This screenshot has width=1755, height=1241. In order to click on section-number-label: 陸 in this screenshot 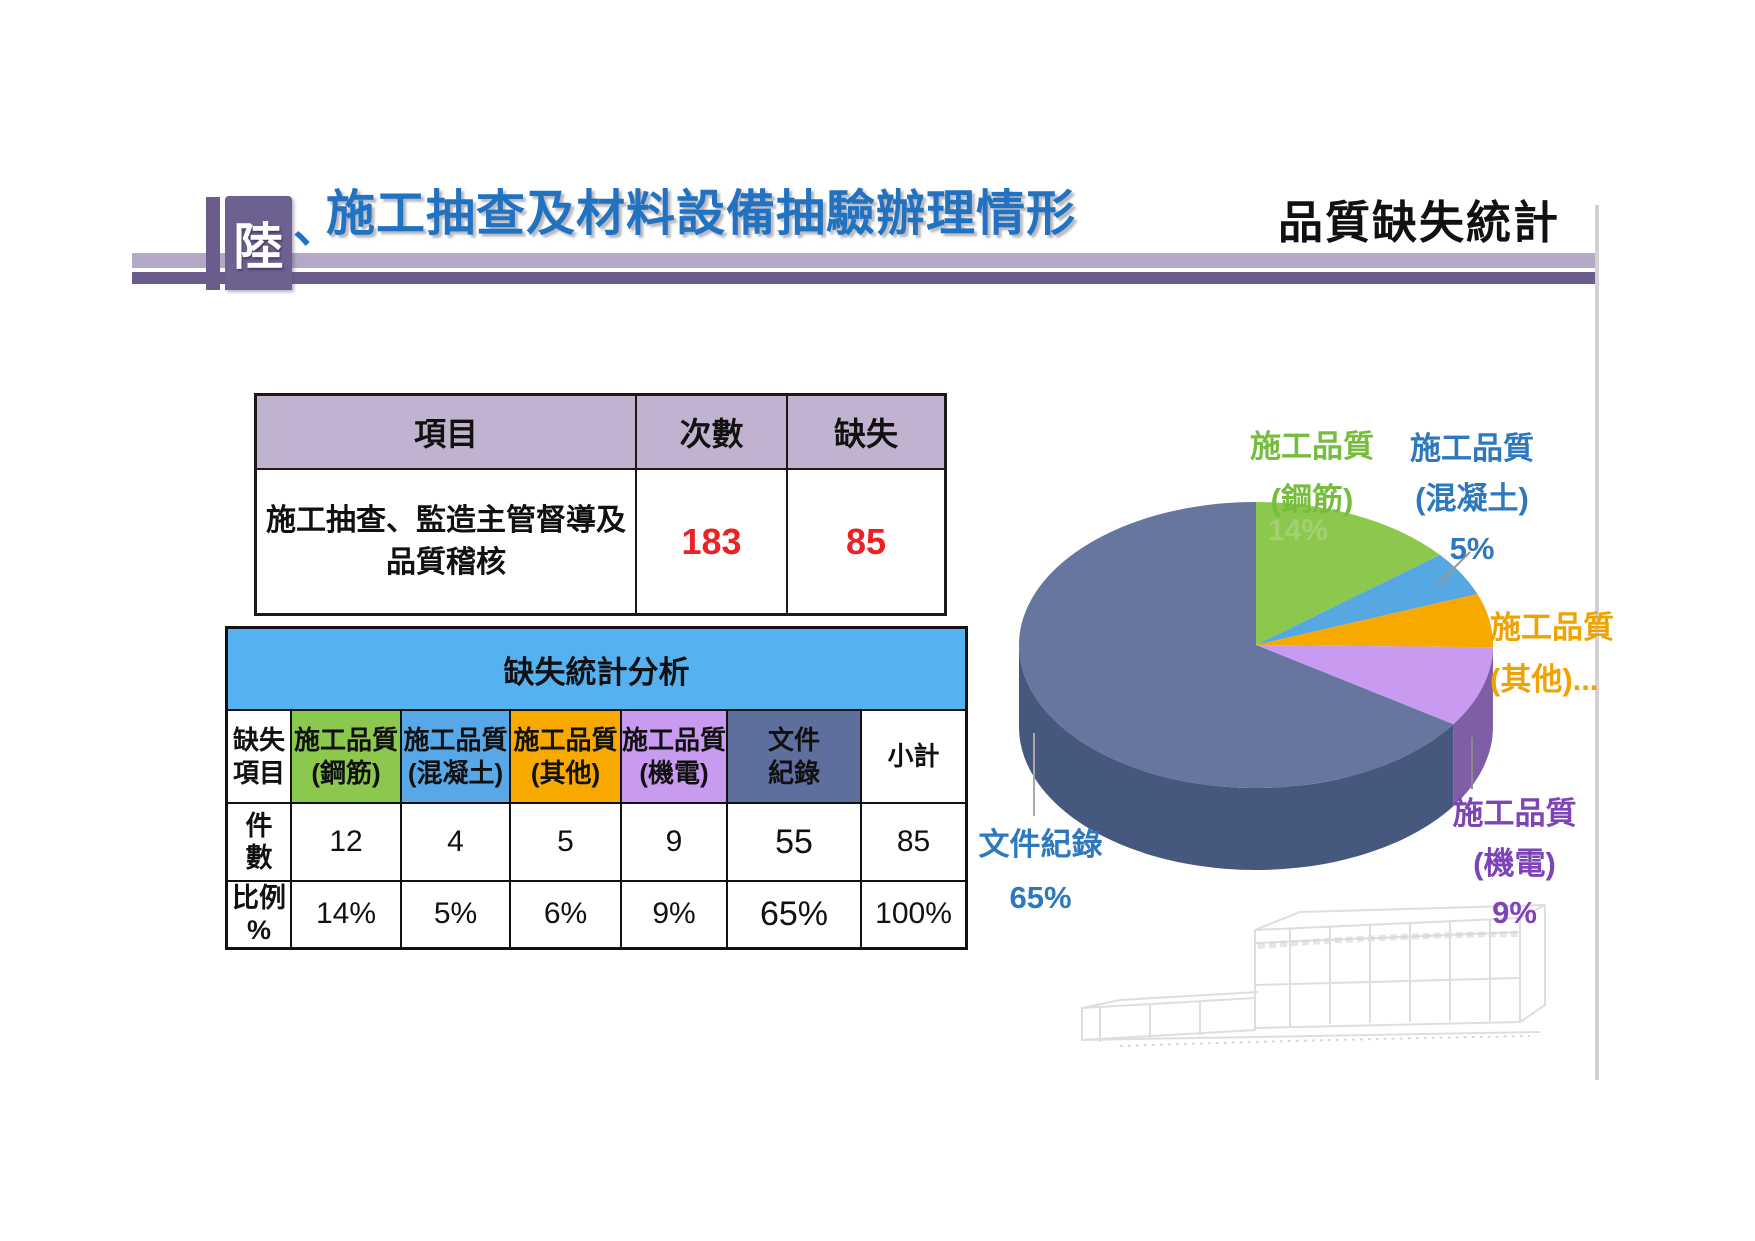, I will do `click(258, 247)`.